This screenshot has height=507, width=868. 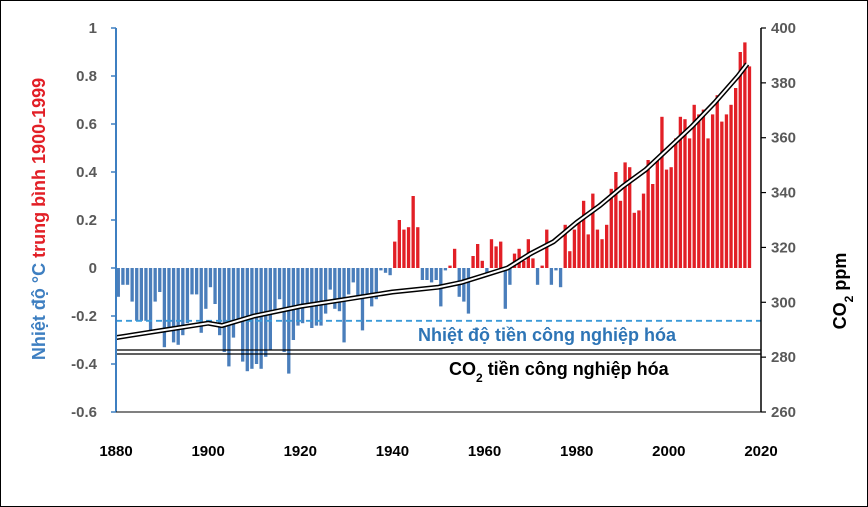 I want to click on left-tick-label: -0.4, so click(x=84, y=364).